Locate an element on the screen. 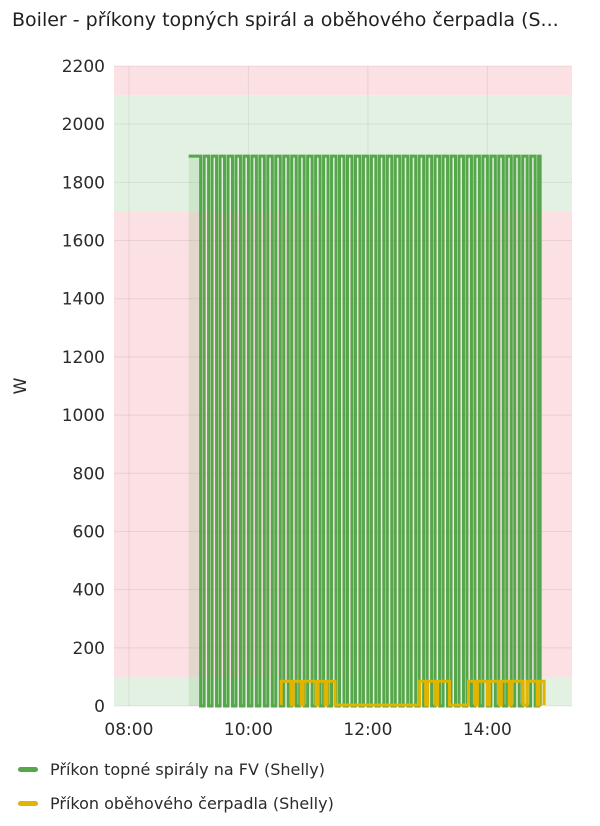 Image resolution: width=600 pixels, height=826 pixels. y-axis-label: W is located at coordinates (21, 385).